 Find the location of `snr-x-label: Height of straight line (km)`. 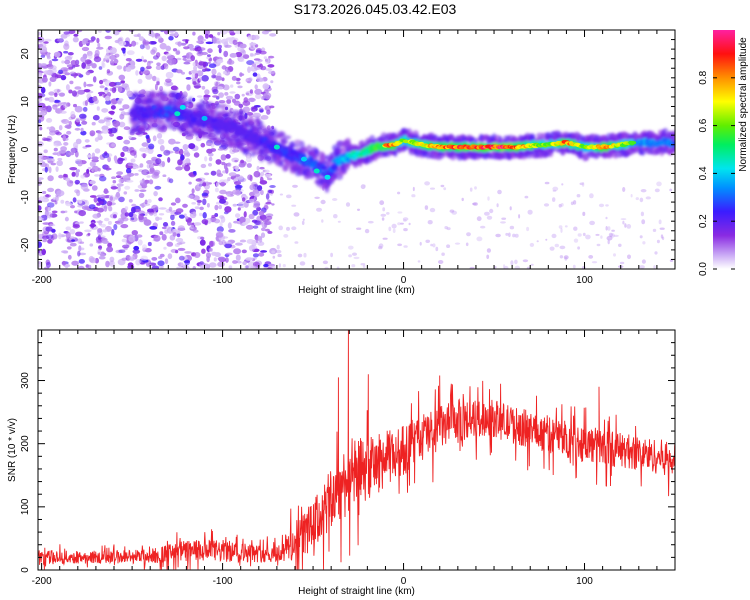

snr-x-label: Height of straight line (km) is located at coordinates (356, 591).